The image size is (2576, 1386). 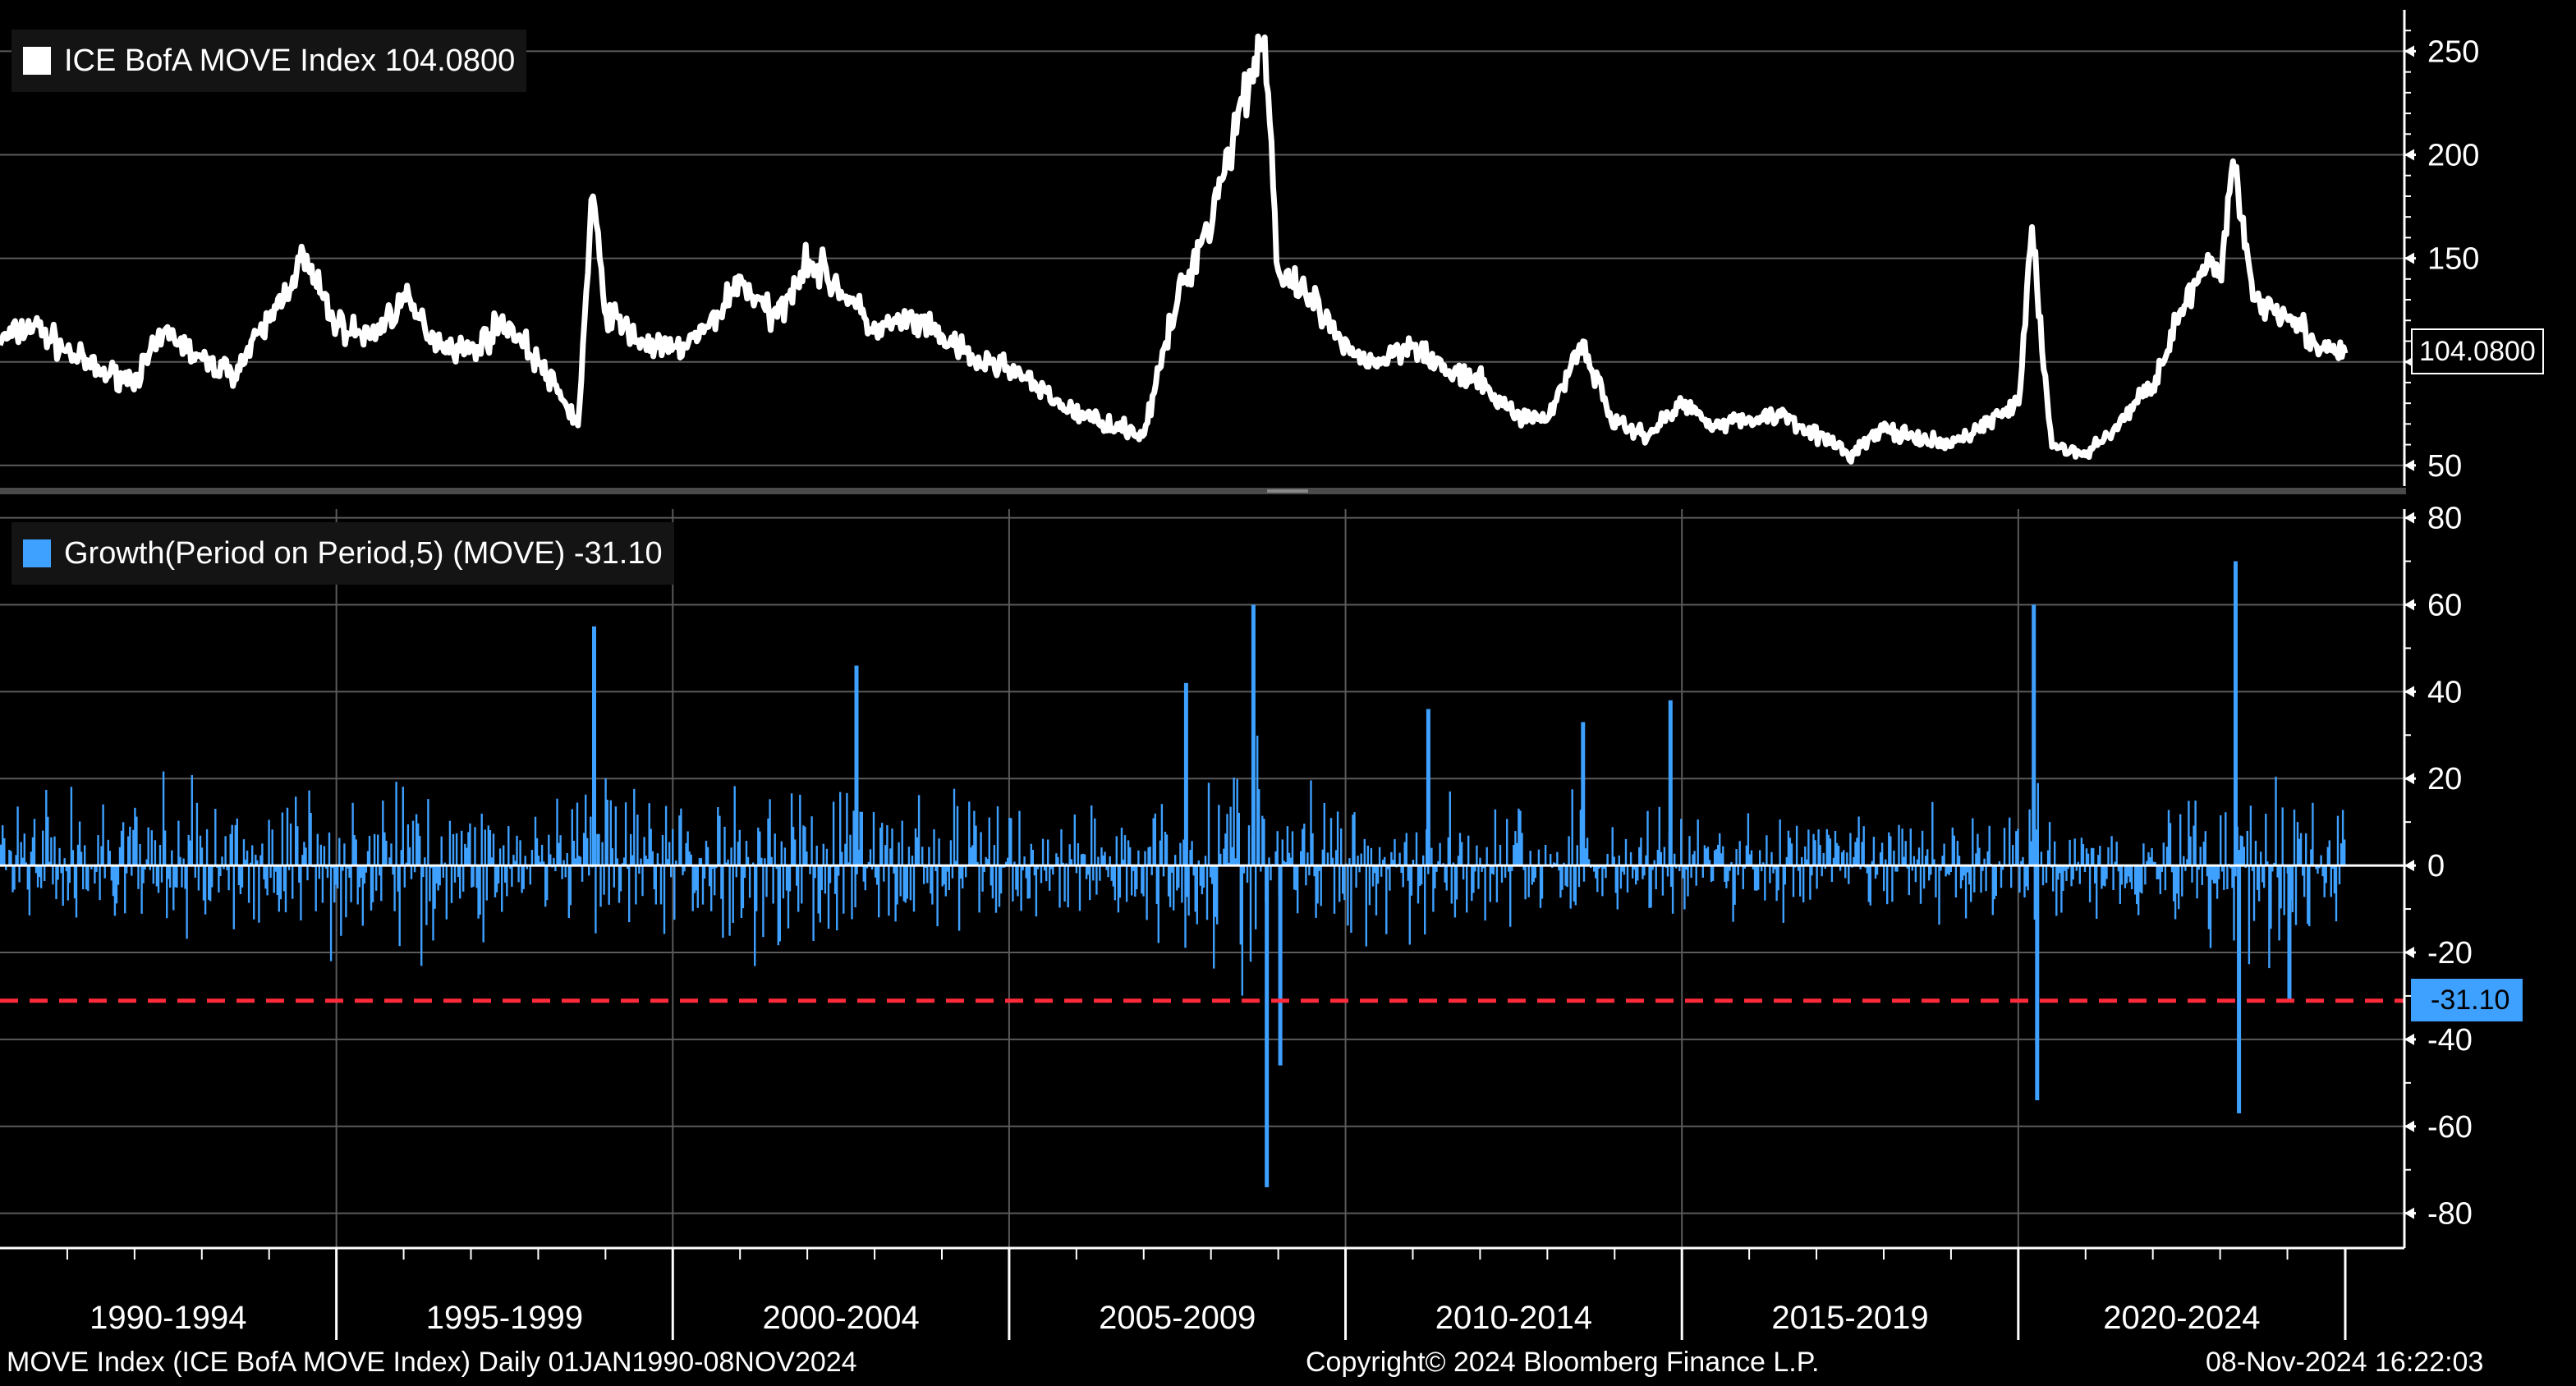 I want to click on top-tick-label: 250, so click(x=2453, y=51).